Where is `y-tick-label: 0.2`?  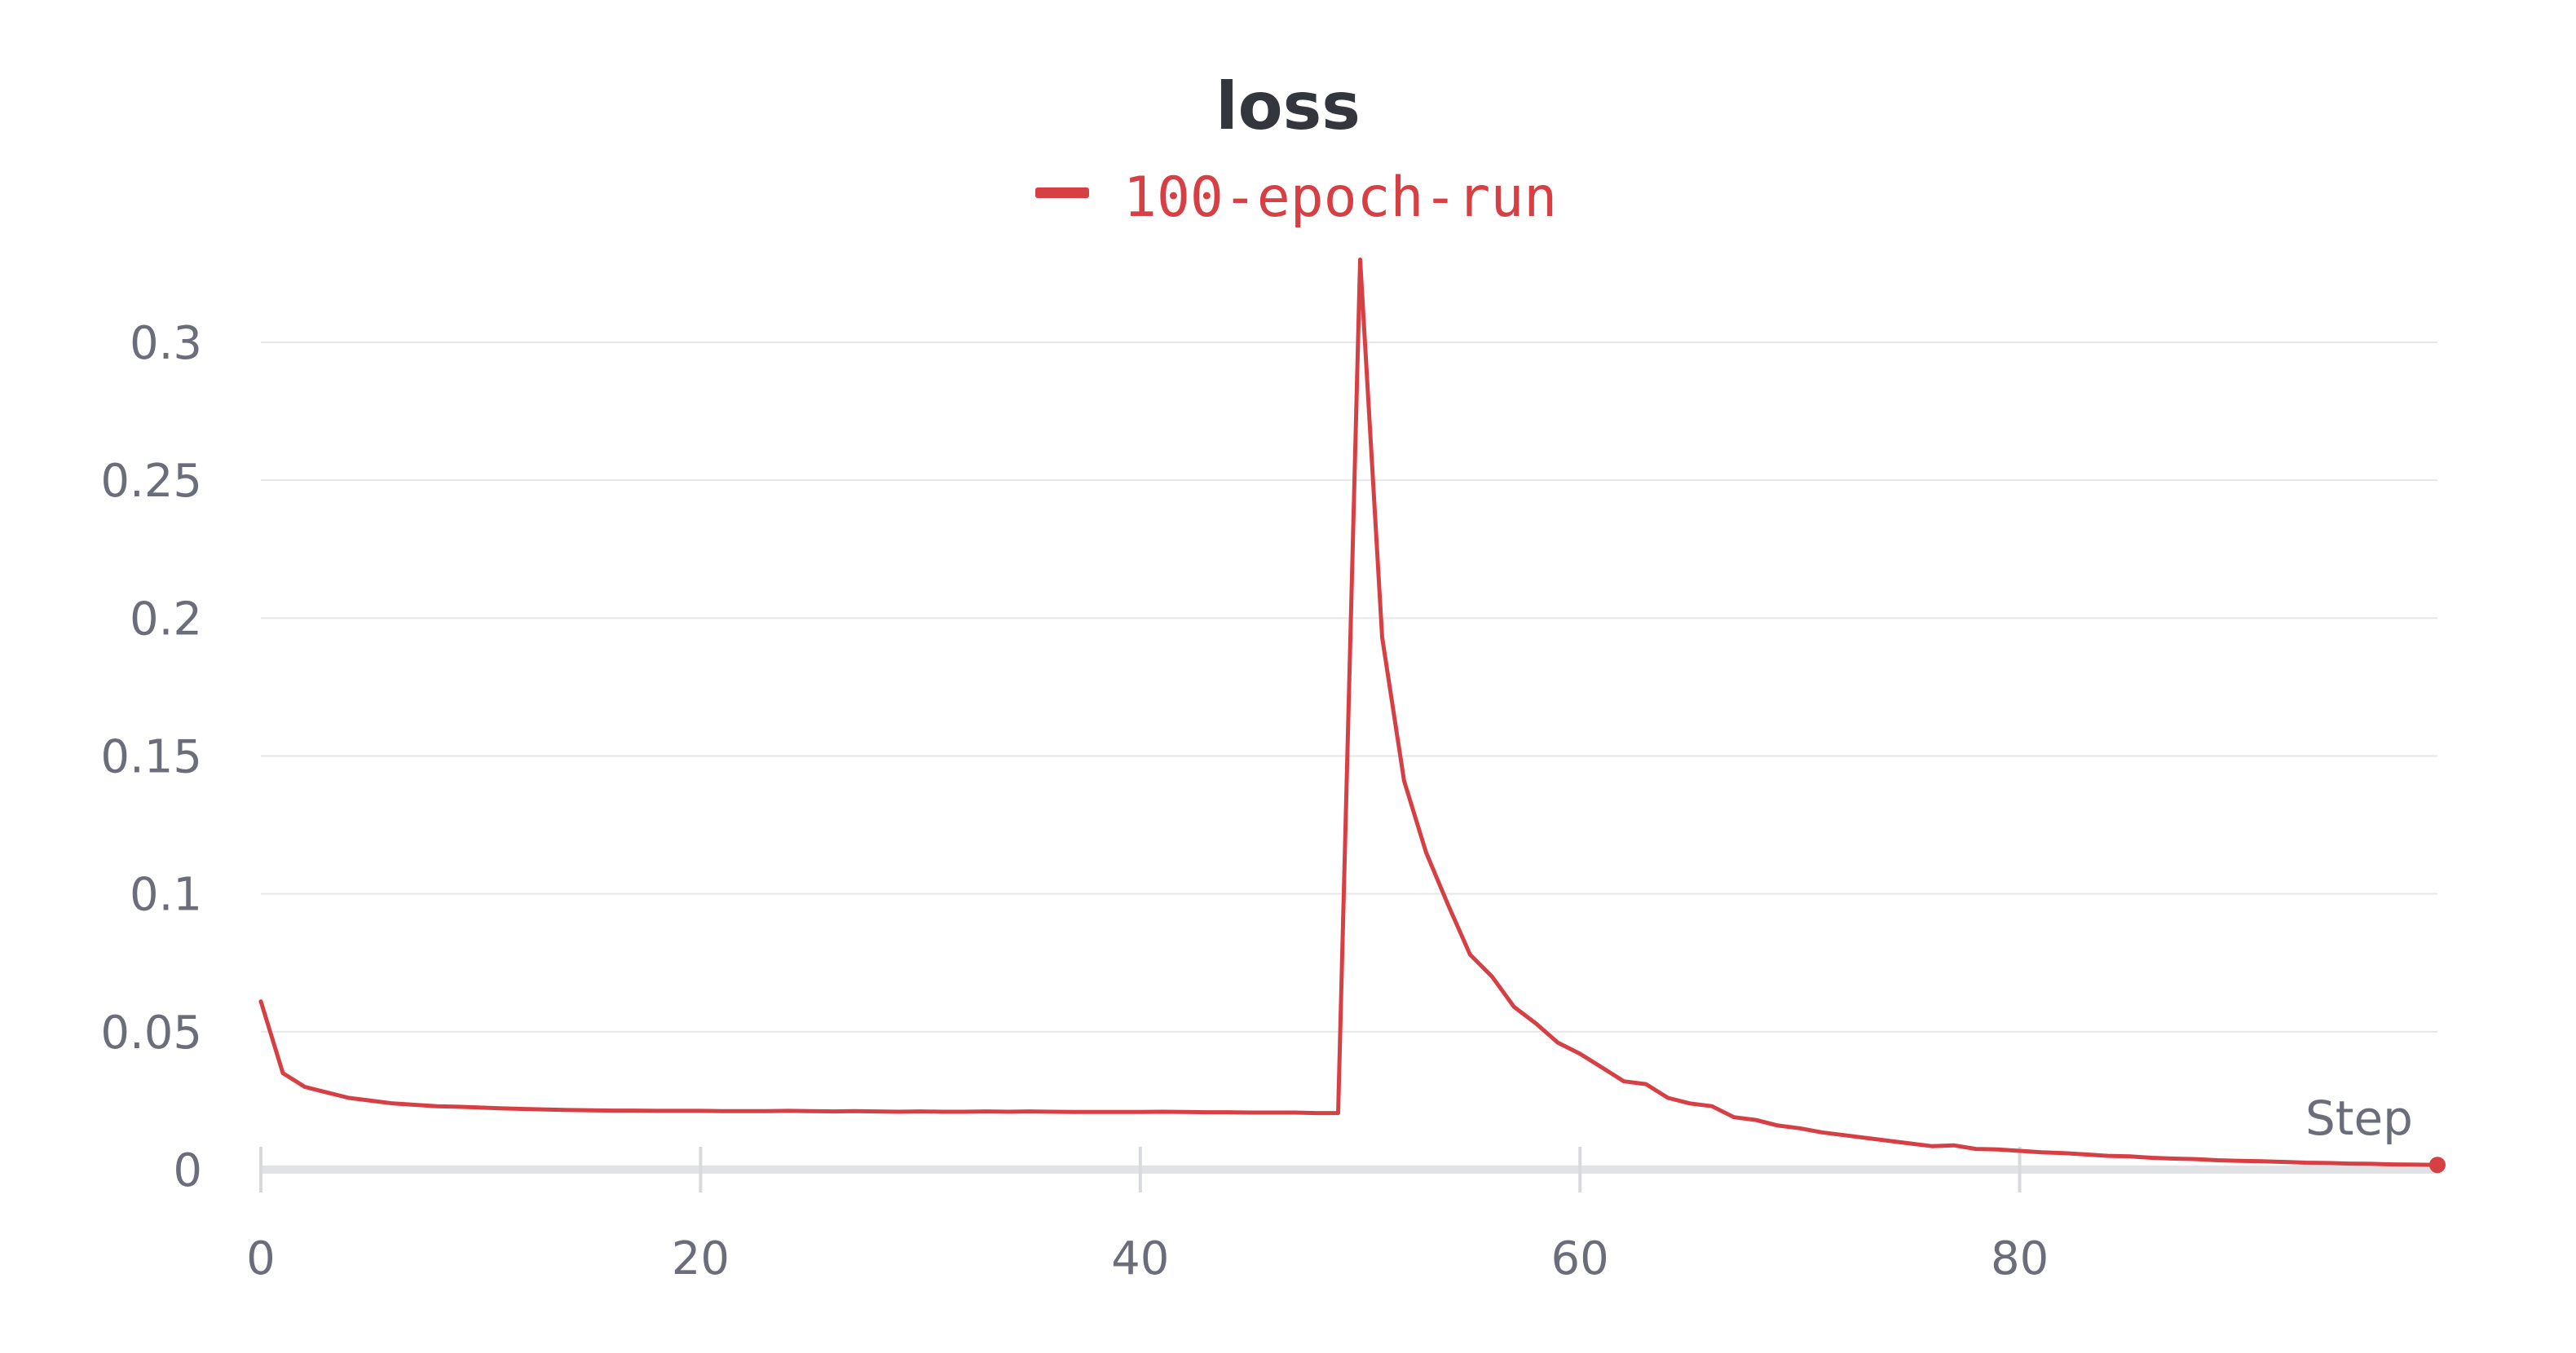
y-tick-label: 0.2 is located at coordinates (166, 619).